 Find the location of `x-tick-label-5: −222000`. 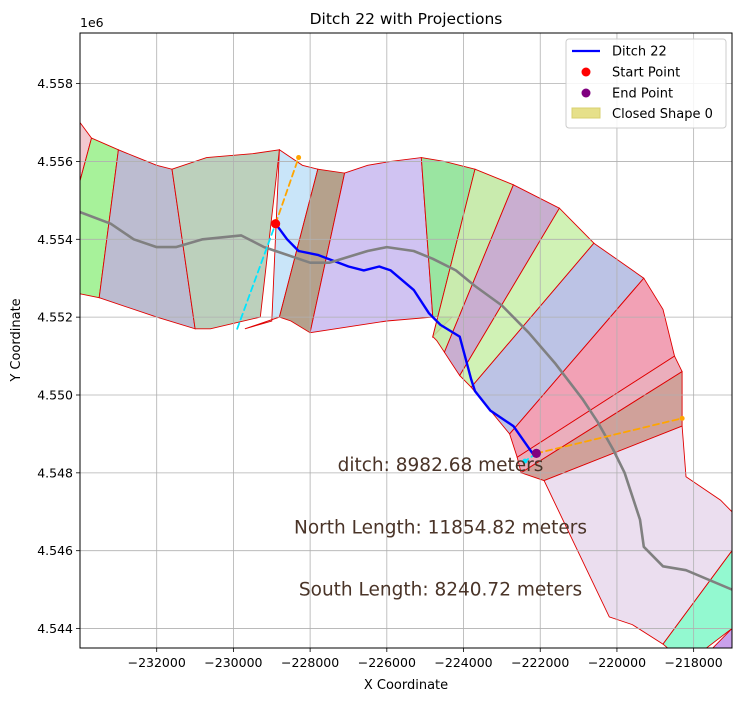

x-tick-label-5: −222000 is located at coordinates (540, 662).